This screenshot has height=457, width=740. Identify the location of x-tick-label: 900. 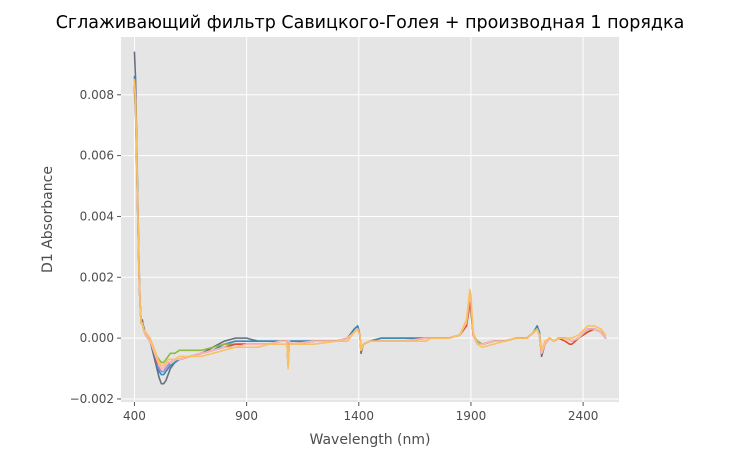
(246, 416).